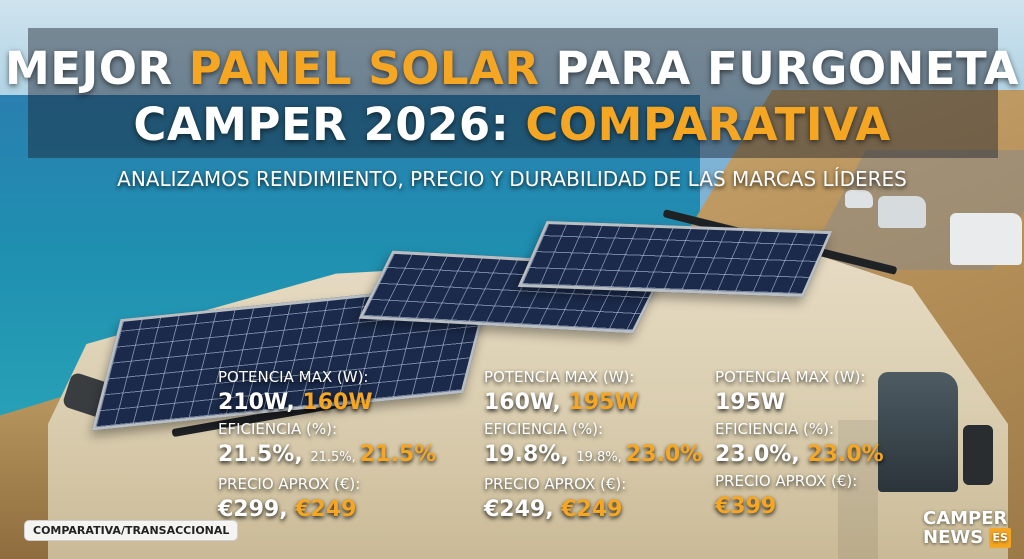  What do you see at coordinates (131, 530) in the screenshot?
I see `category-badge: COMPARATIVA/TRANSACCIONAL` at bounding box center [131, 530].